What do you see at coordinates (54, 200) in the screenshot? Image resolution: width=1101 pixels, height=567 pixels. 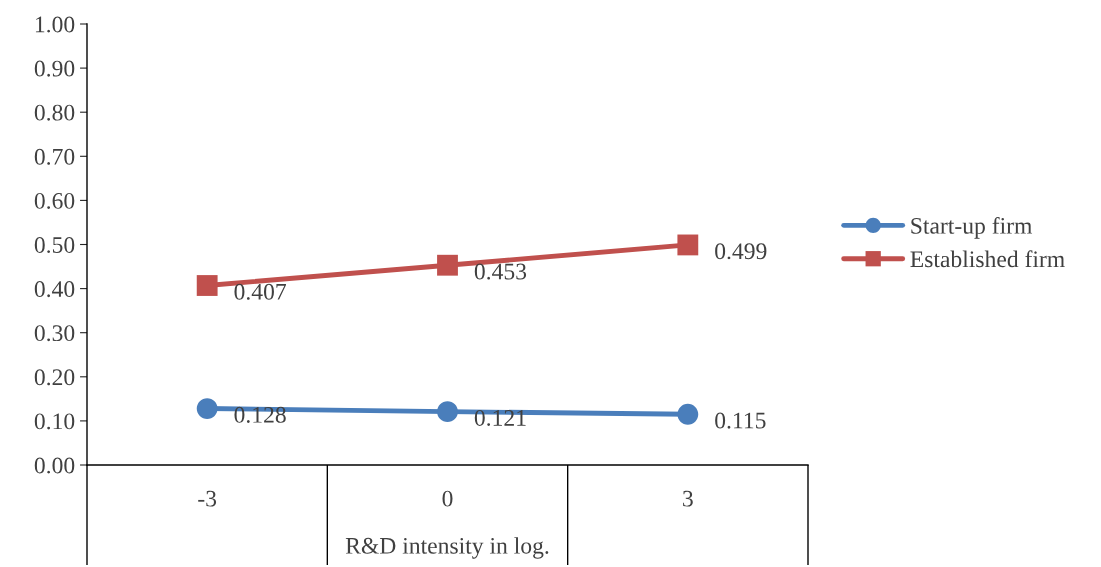 I see `y-tick-label: 0.60` at bounding box center [54, 200].